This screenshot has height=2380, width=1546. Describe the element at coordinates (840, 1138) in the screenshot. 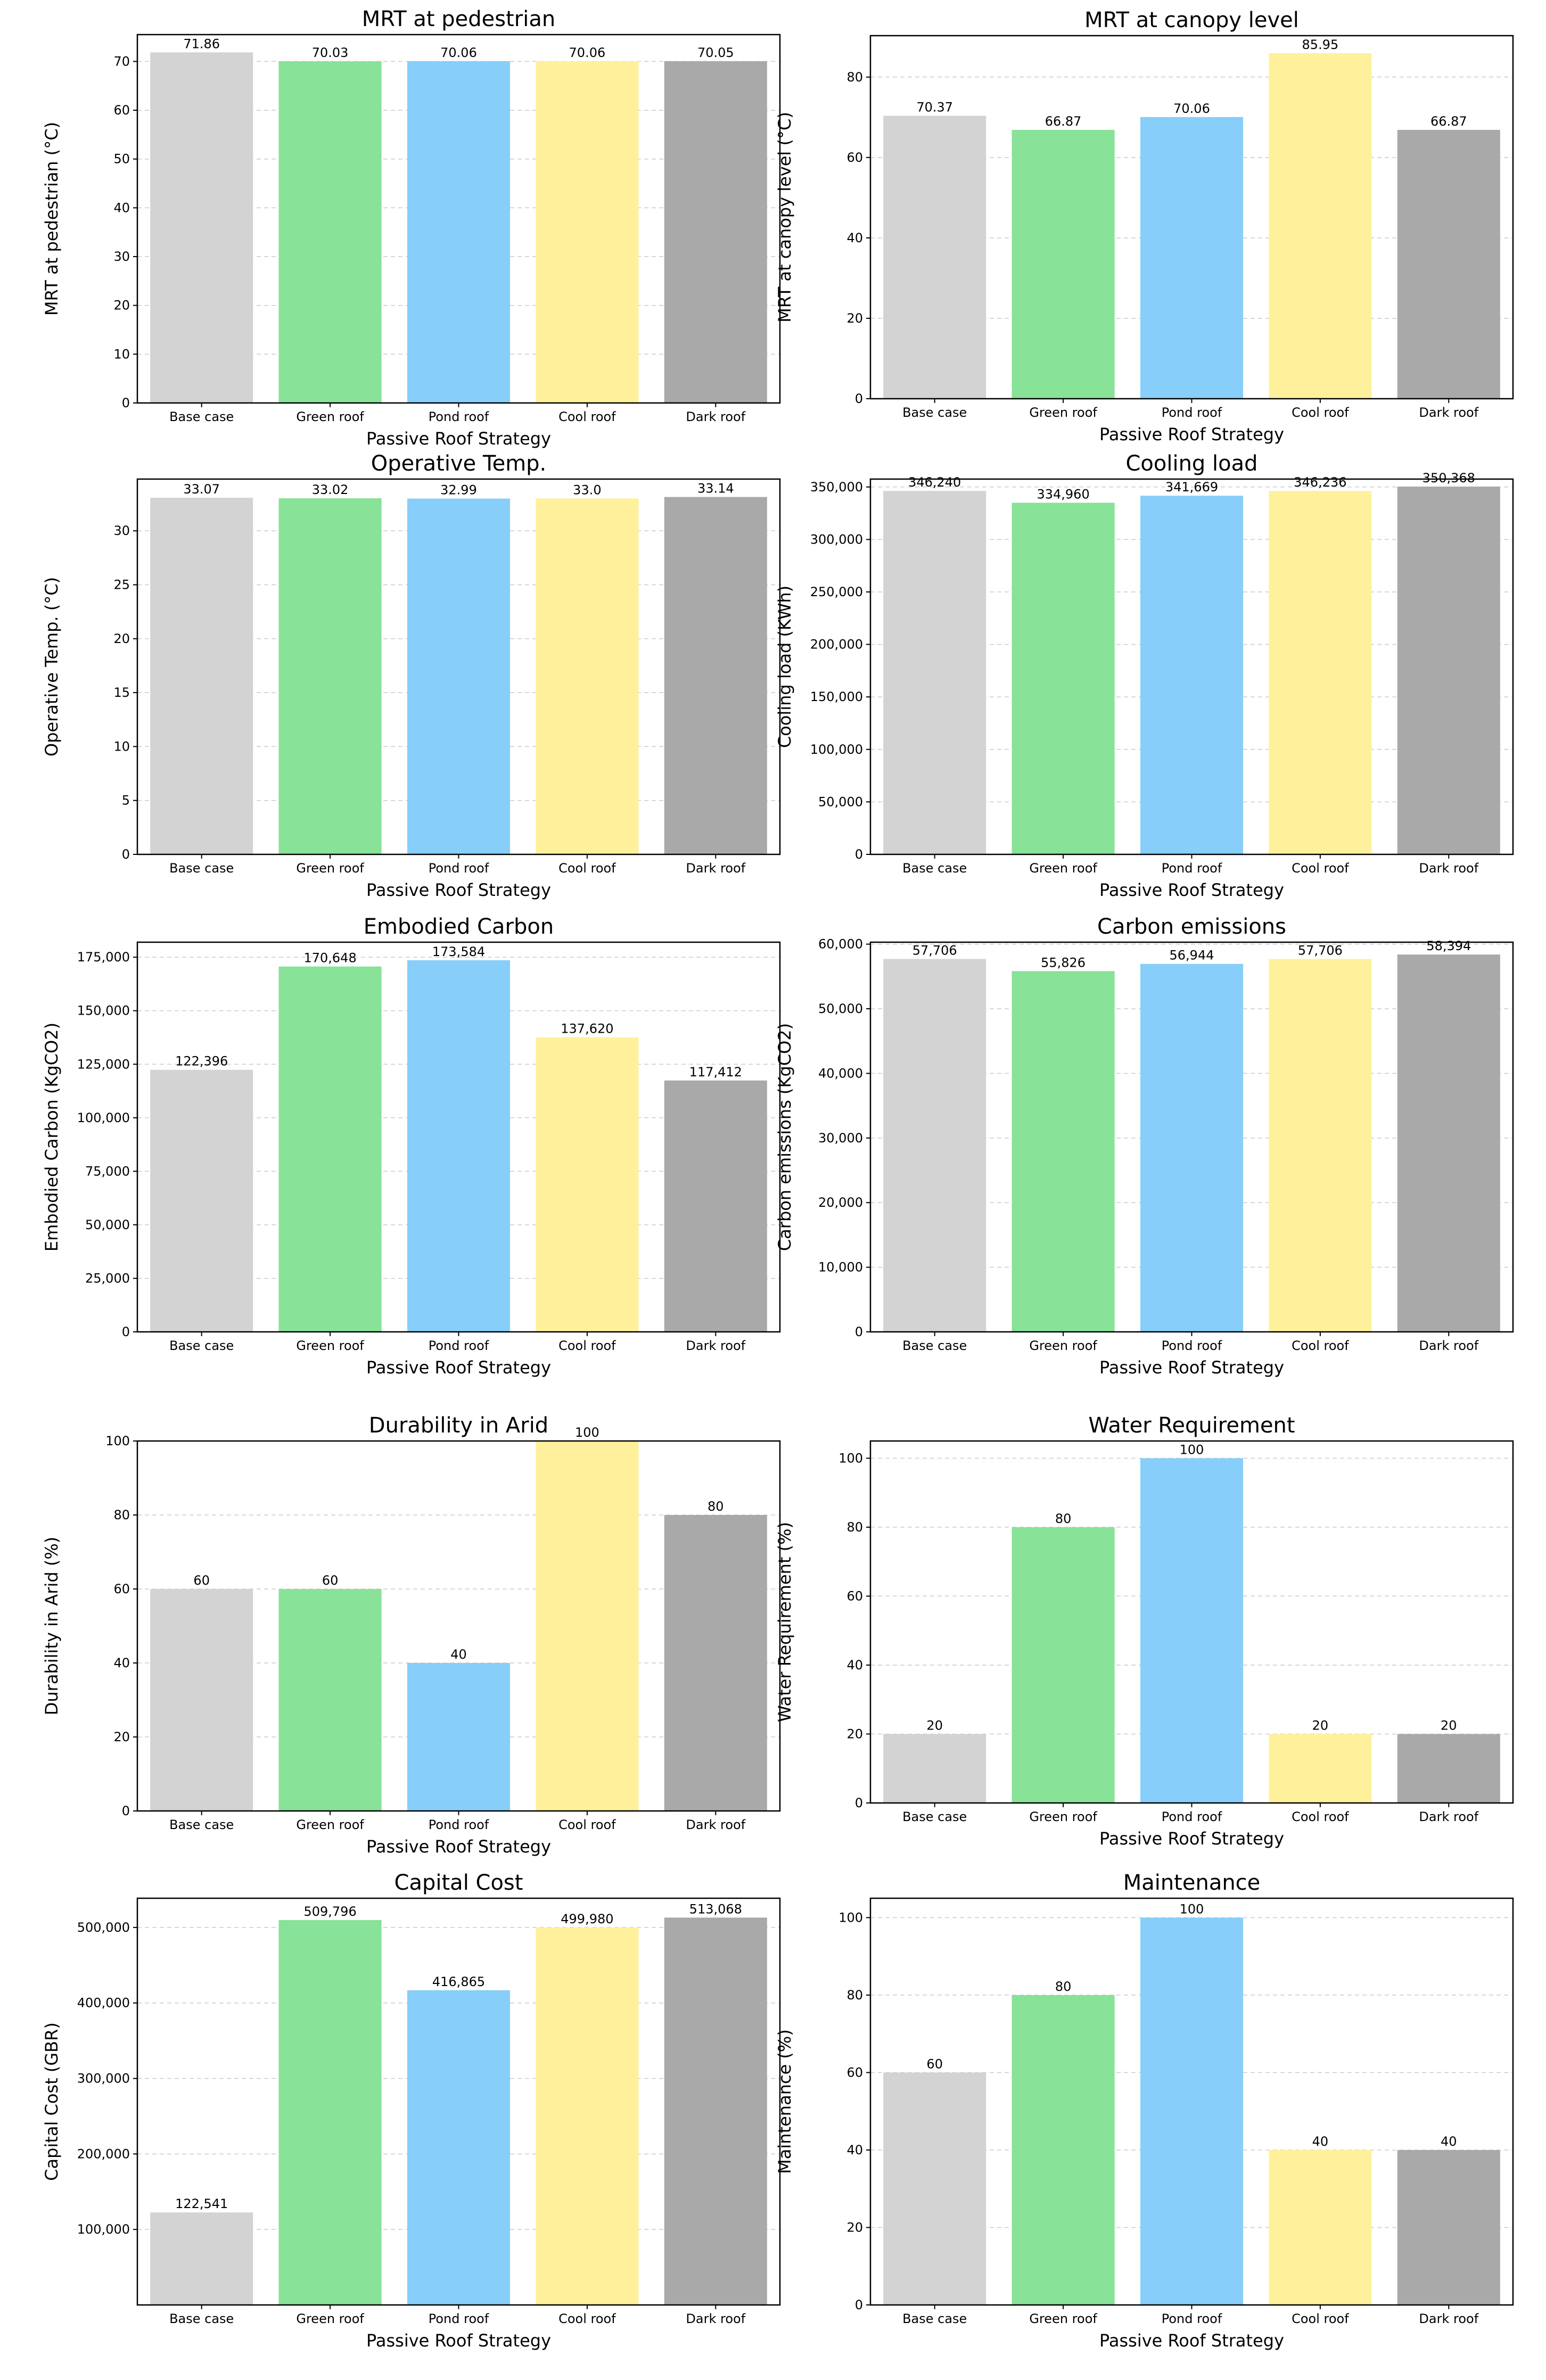

I see `y-tick-label: 30,000` at that location.